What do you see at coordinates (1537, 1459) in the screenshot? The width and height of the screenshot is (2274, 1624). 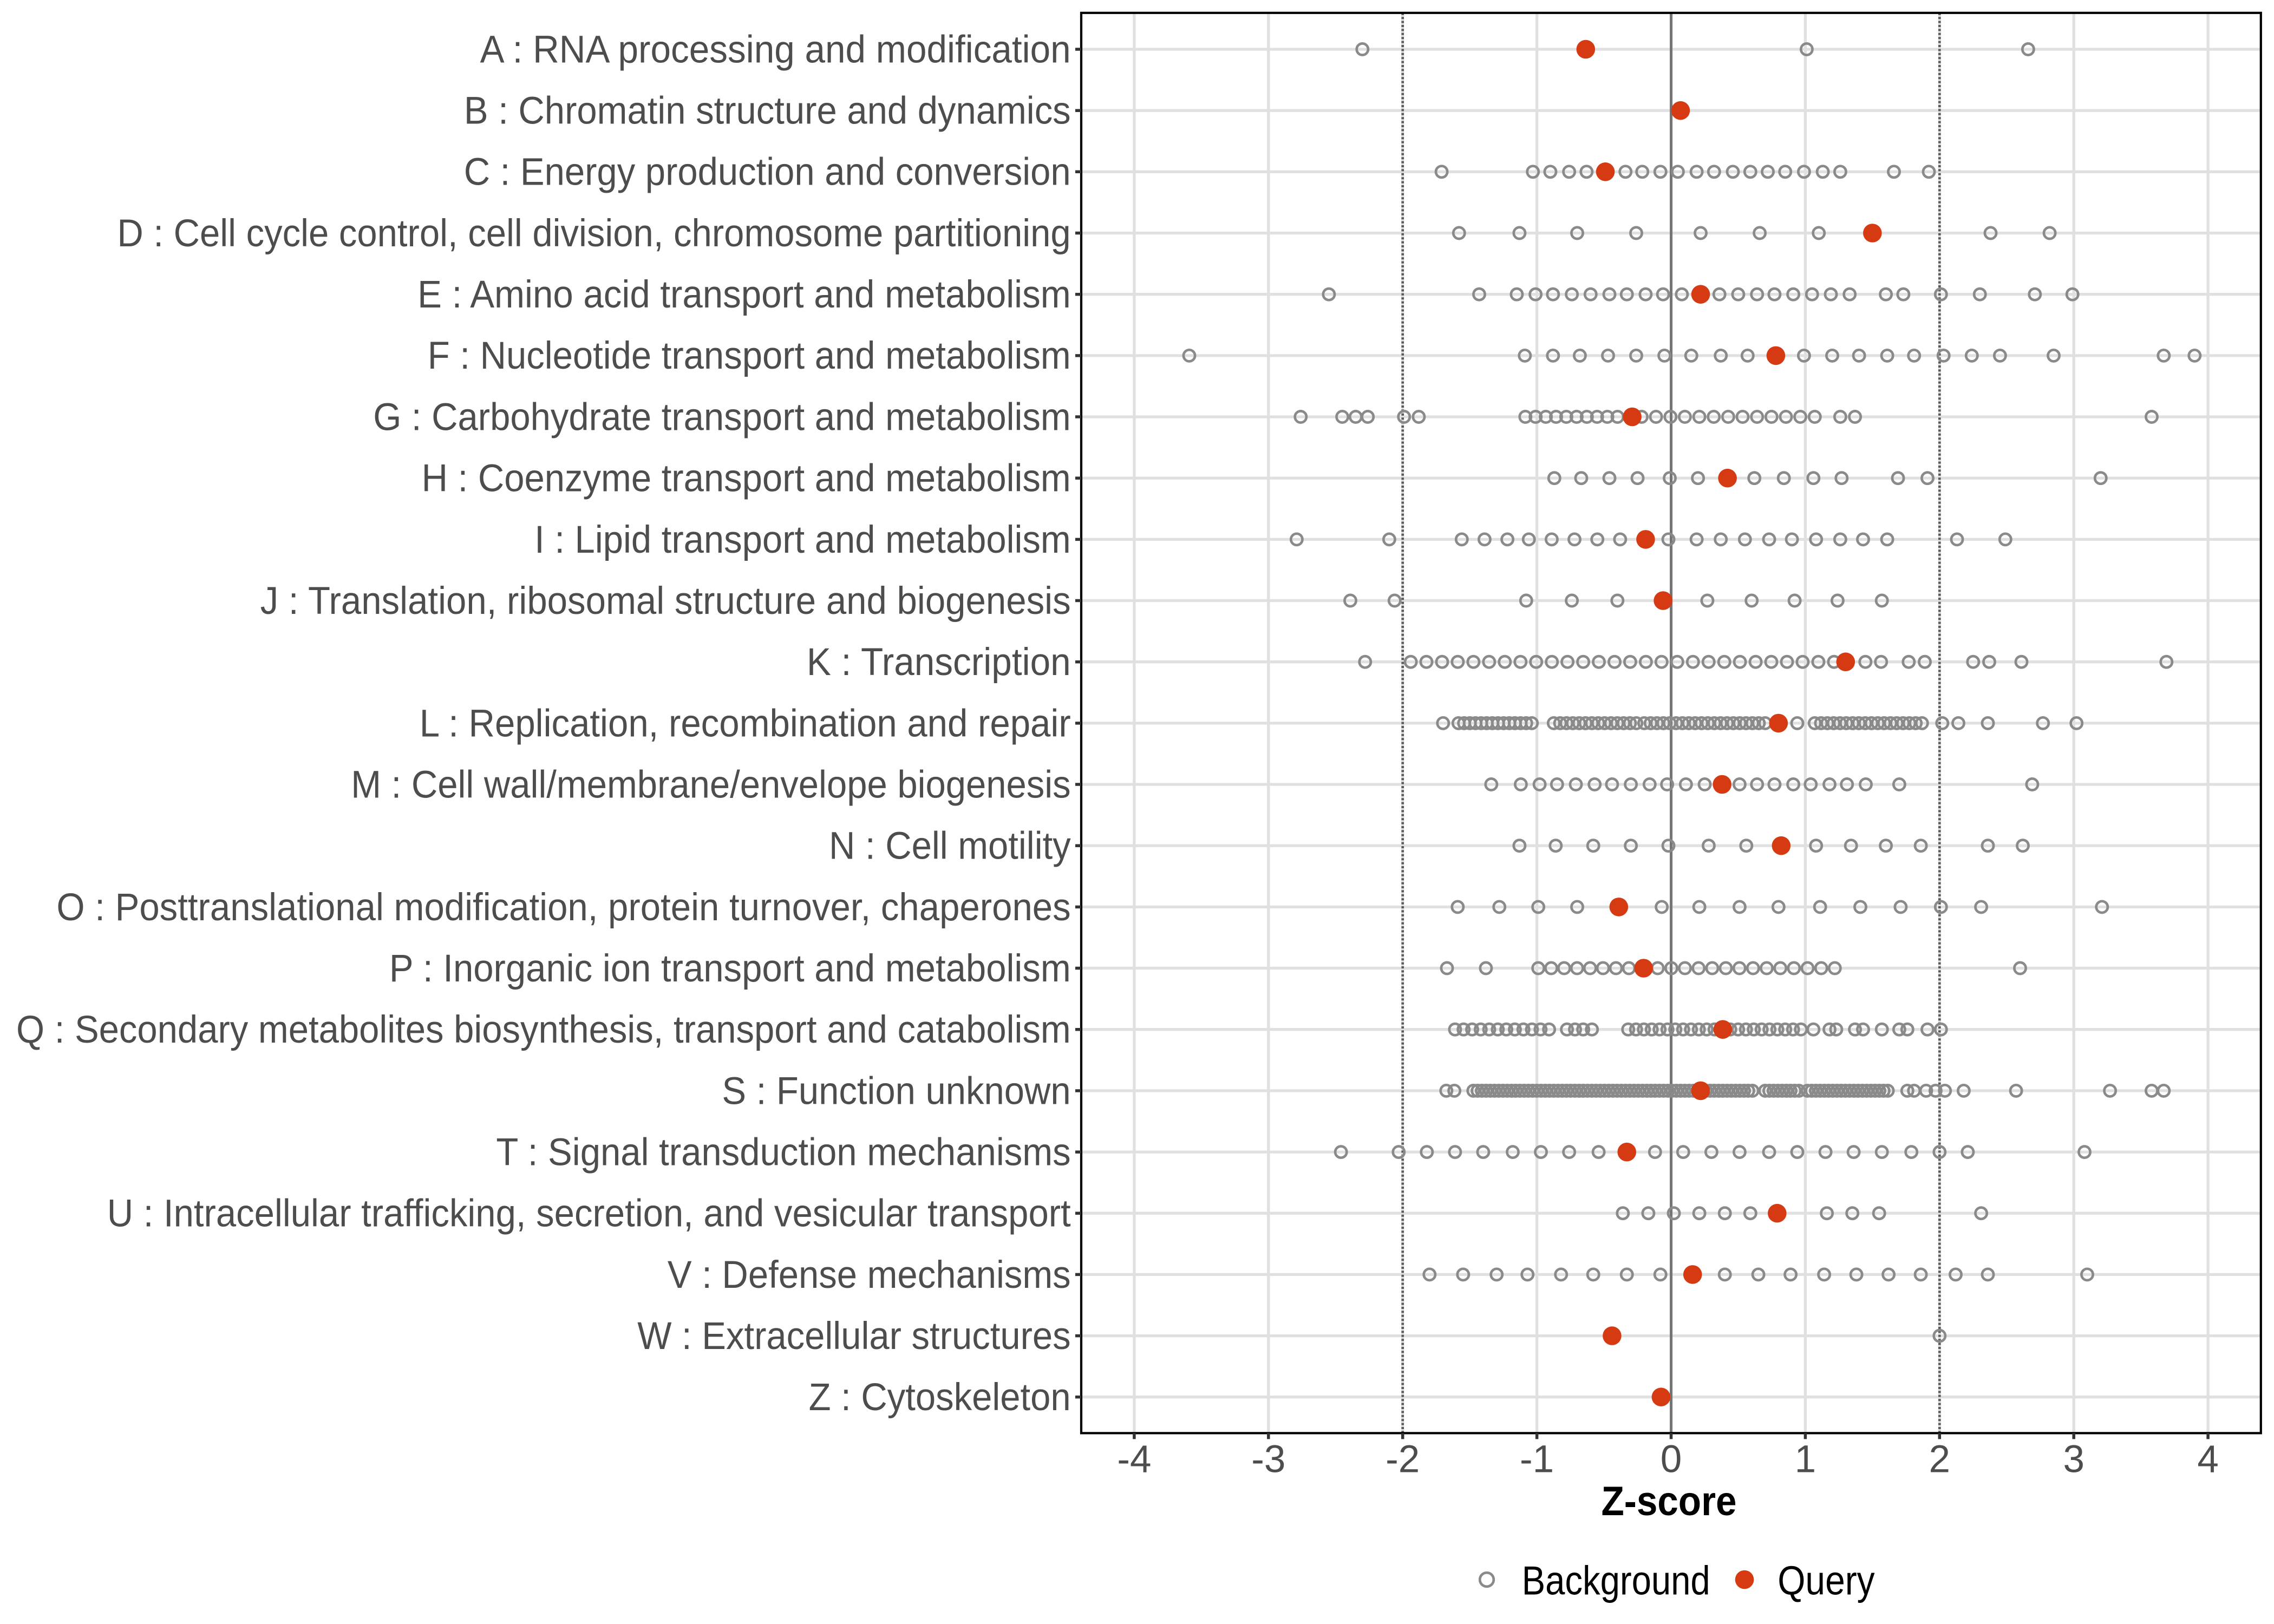 I see `svg-text: -1` at bounding box center [1537, 1459].